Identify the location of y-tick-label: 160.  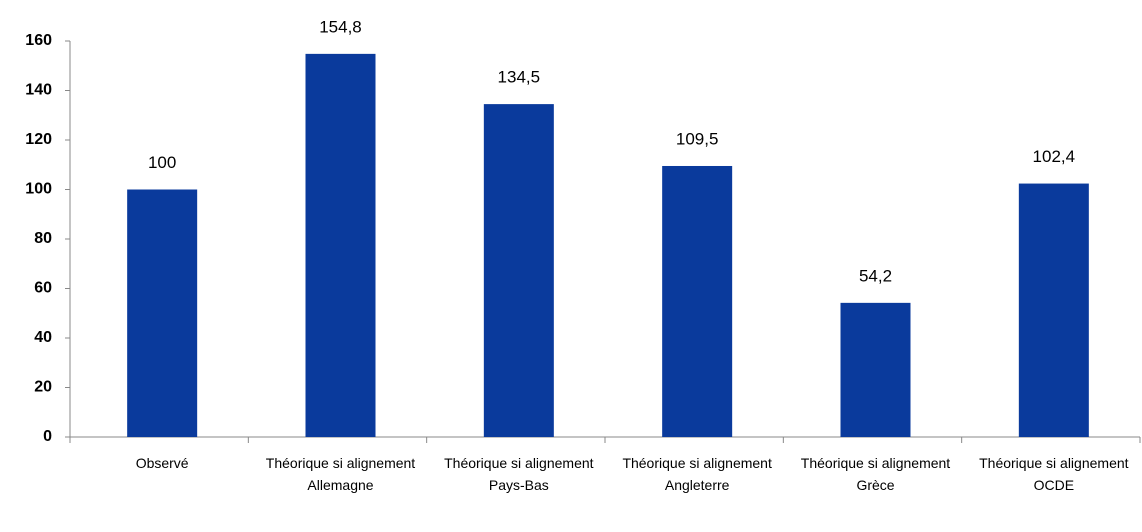
(38, 40).